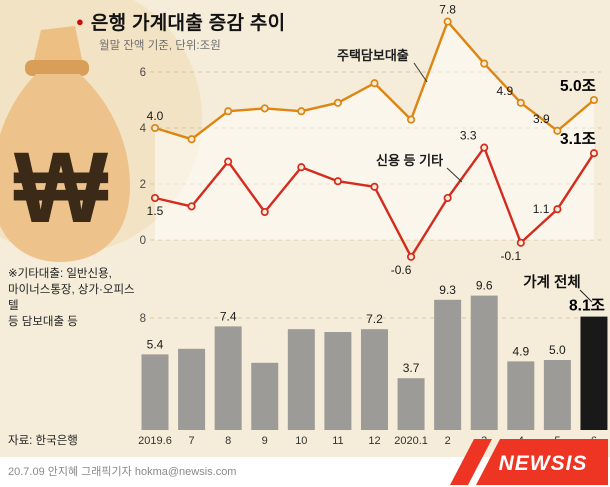 The width and height of the screenshot is (610, 487). What do you see at coordinates (265, 441) in the screenshot?
I see `svg-text: 9` at bounding box center [265, 441].